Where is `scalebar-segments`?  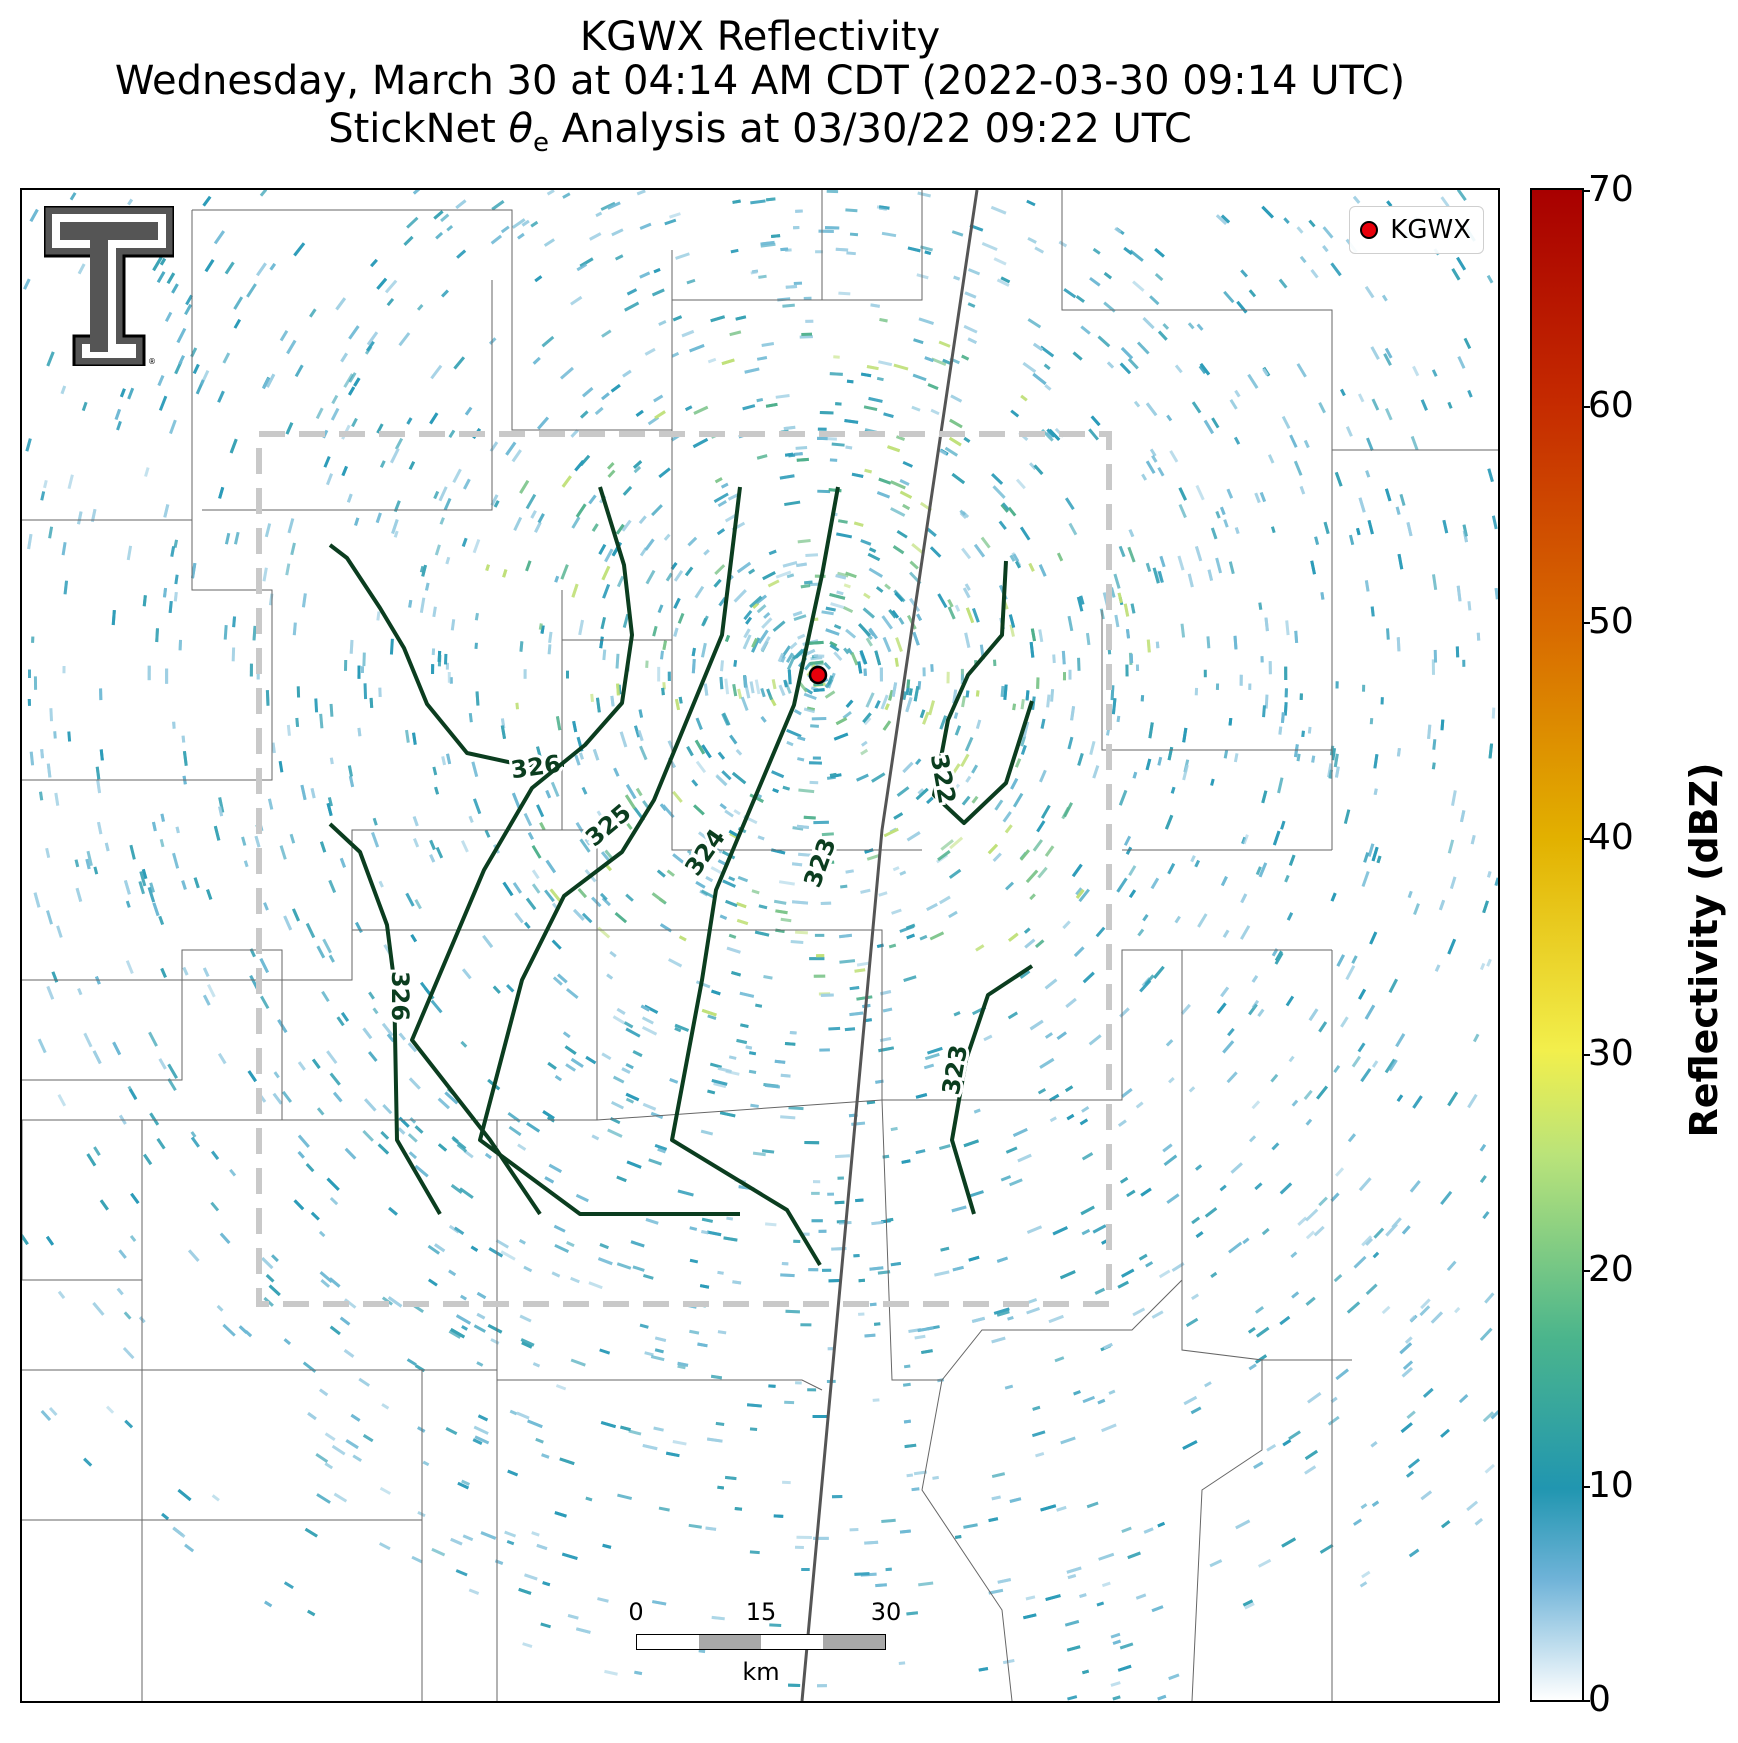 scalebar-segments is located at coordinates (761, 1642).